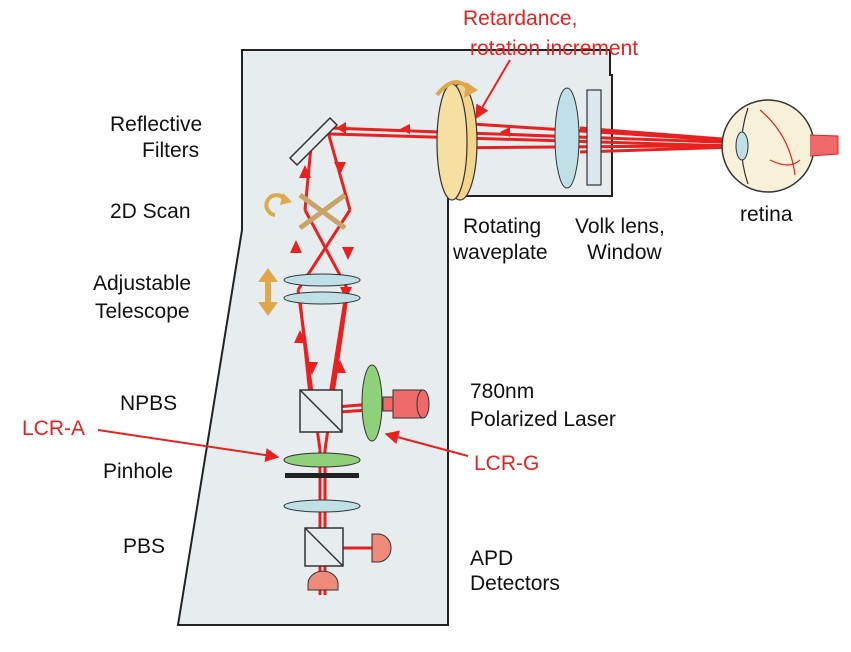  Describe the element at coordinates (491, 558) in the screenshot. I see `apd-label-line1: APD` at that location.